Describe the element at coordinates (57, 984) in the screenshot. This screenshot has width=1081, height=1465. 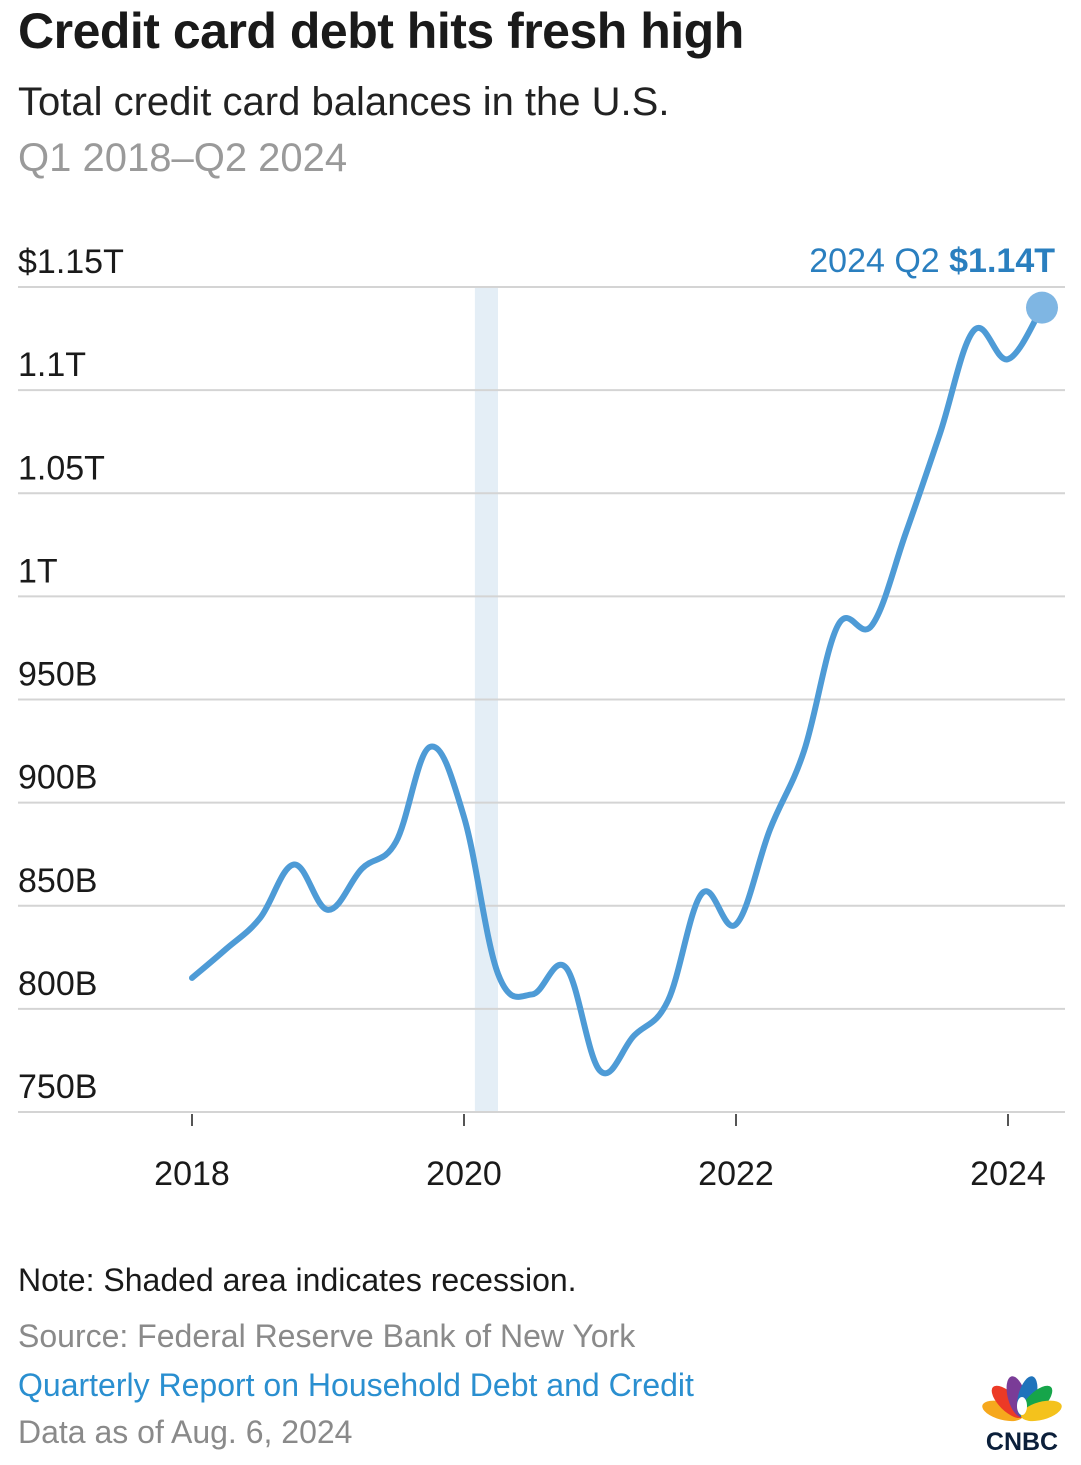
I see `y-tick-label: 800B` at that location.